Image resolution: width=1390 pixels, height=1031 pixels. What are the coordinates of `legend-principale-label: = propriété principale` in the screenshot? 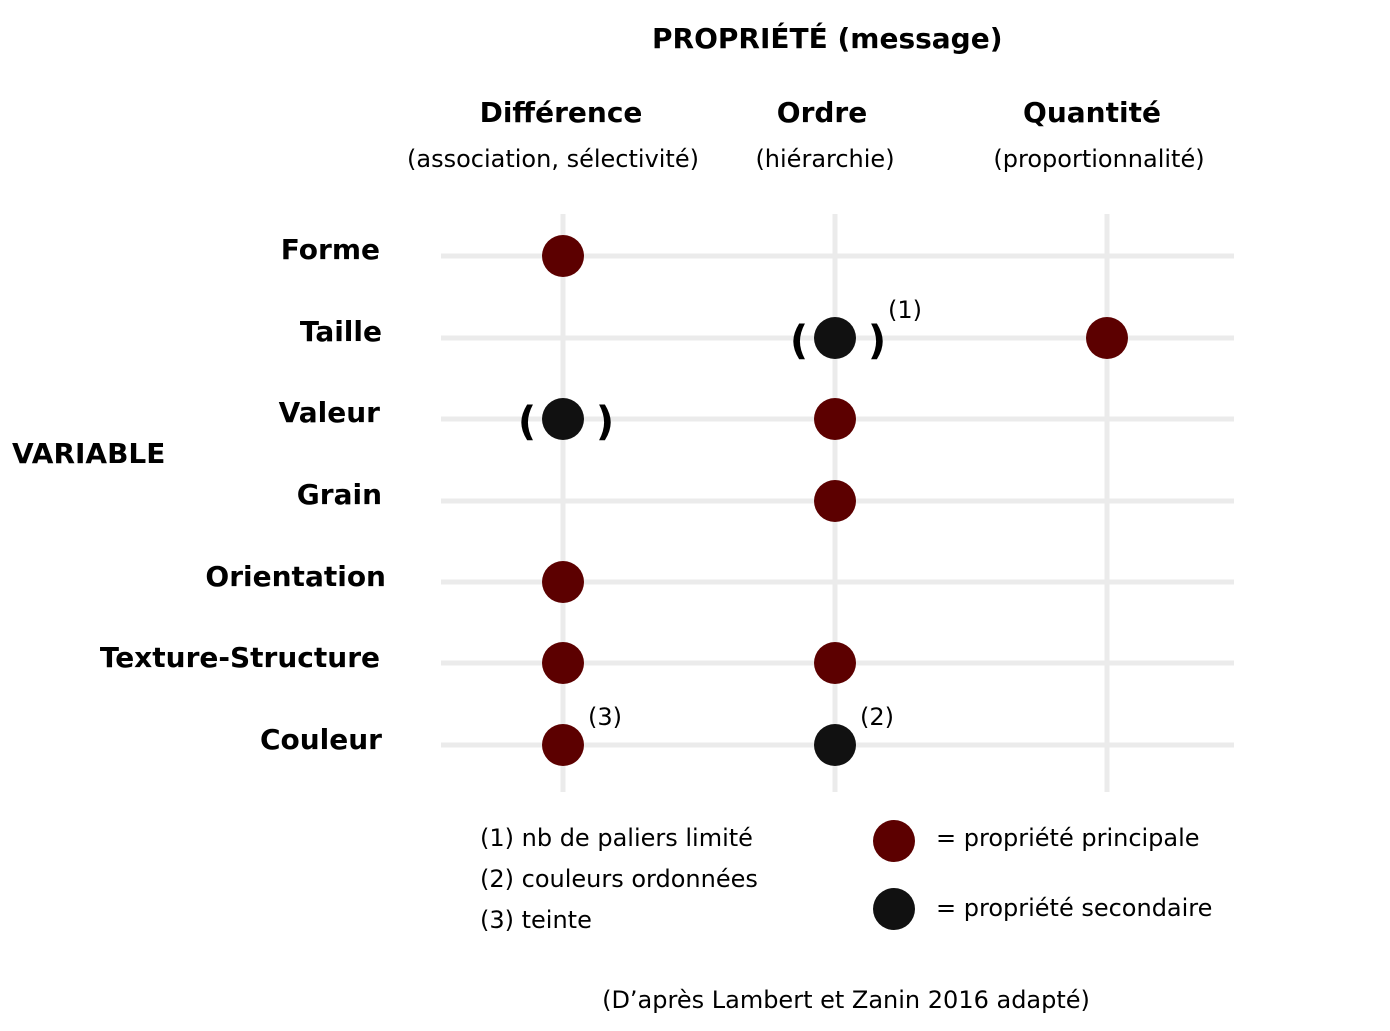 It's located at (1068, 838).